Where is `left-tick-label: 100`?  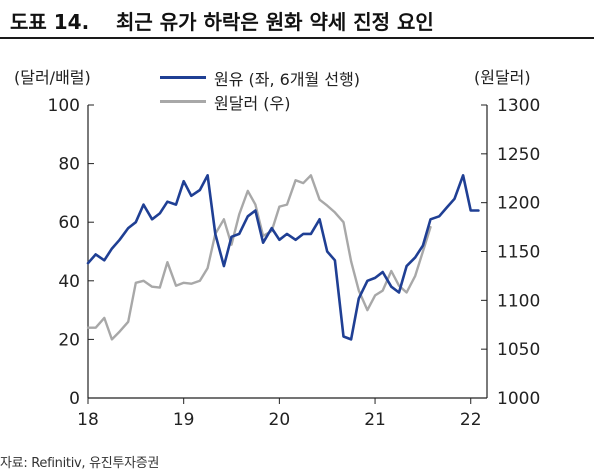
left-tick-label: 100 is located at coordinates (64, 106).